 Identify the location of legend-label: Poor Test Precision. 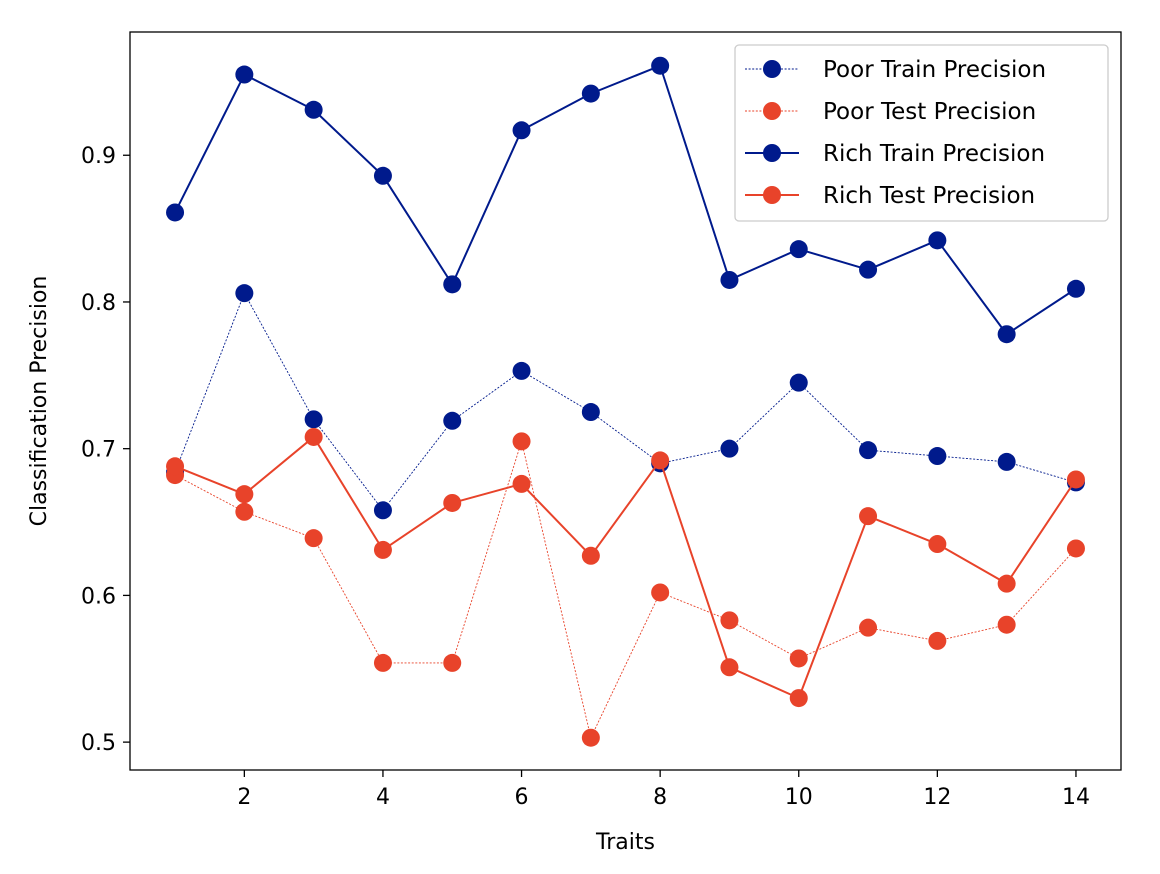
(929, 112).